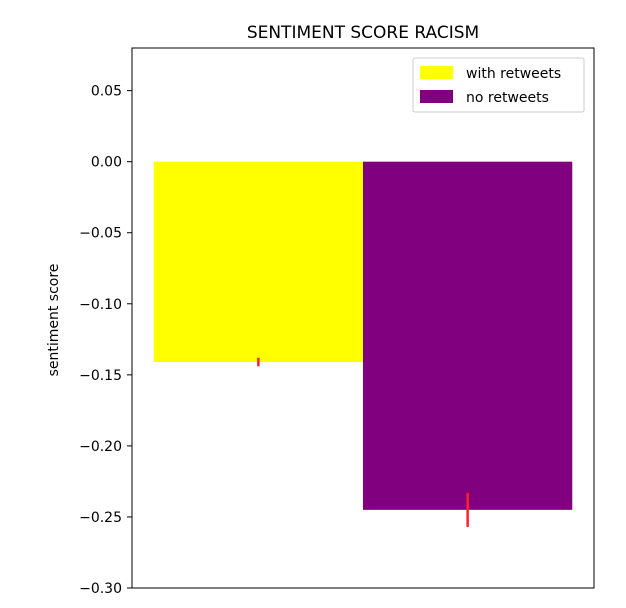 The height and width of the screenshot is (608, 626). What do you see at coordinates (100, 305) in the screenshot?
I see `y-tick-label: −0.10` at bounding box center [100, 305].